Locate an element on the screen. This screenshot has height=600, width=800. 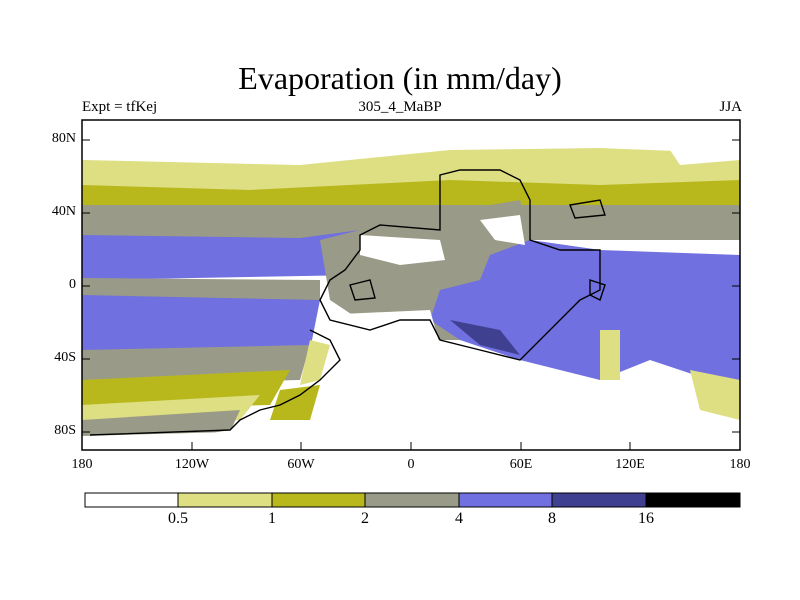
desert-north-east is located at coordinates (502, 230).